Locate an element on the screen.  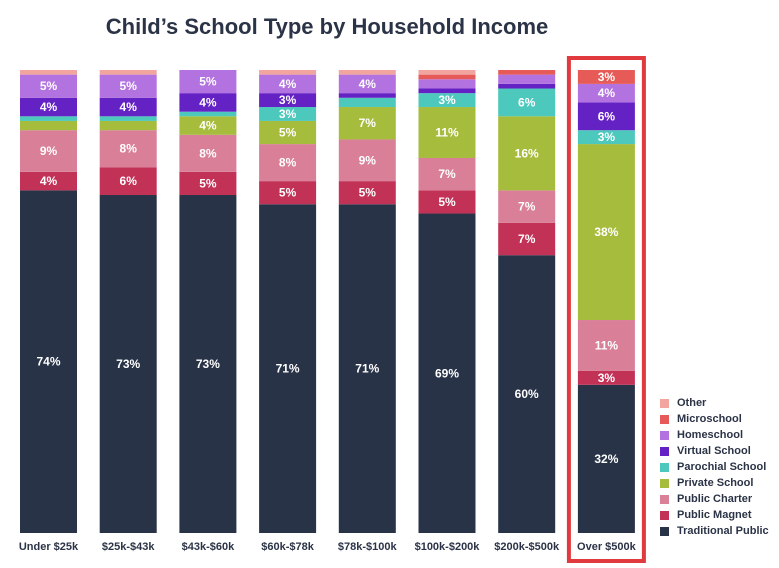
data-label: 60% is located at coordinates (527, 394).